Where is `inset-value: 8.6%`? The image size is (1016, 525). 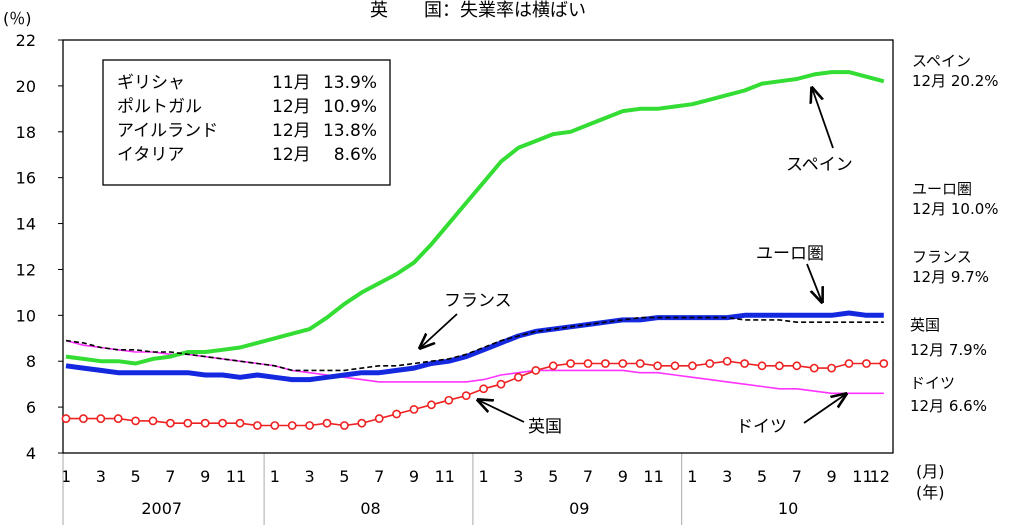 inset-value: 8.6% is located at coordinates (355, 155).